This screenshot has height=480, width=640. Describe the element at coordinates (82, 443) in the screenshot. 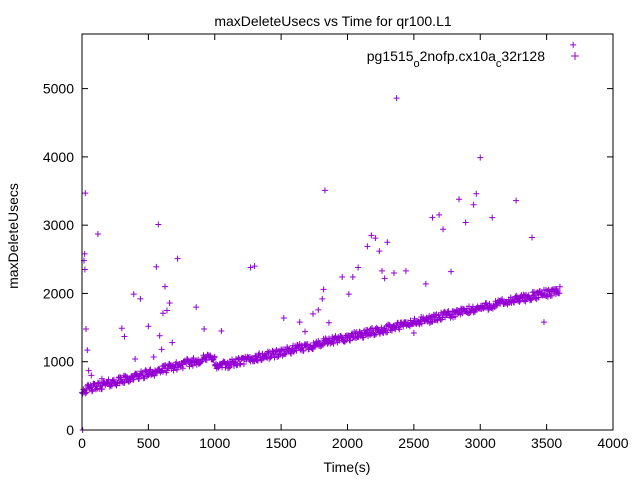

I see `x-tick-label: 0` at that location.